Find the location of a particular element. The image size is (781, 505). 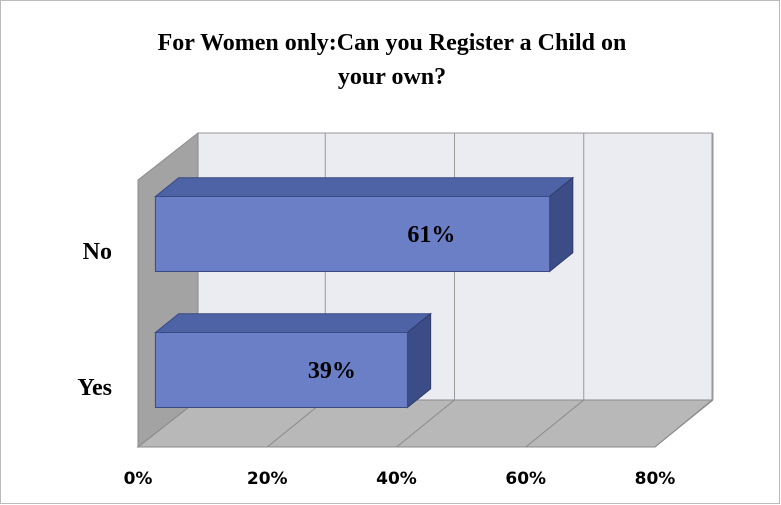

y-tick-label: Yes is located at coordinates (94, 388).